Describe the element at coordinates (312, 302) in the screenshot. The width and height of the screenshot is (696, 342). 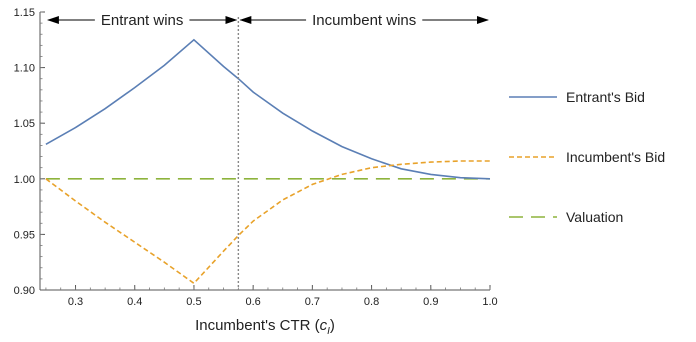
I see `x-tick-label: 0.7` at that location.